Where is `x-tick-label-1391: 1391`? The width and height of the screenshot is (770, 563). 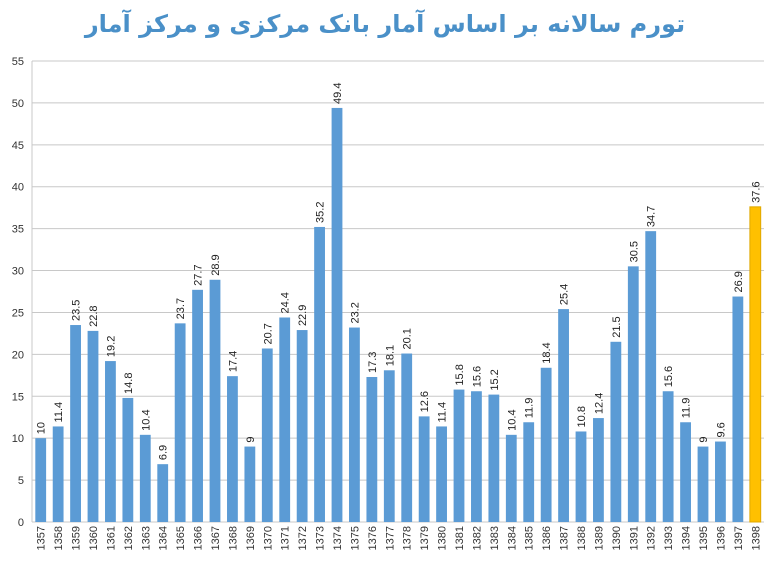
x-tick-label-1391: 1391 is located at coordinates (634, 538).